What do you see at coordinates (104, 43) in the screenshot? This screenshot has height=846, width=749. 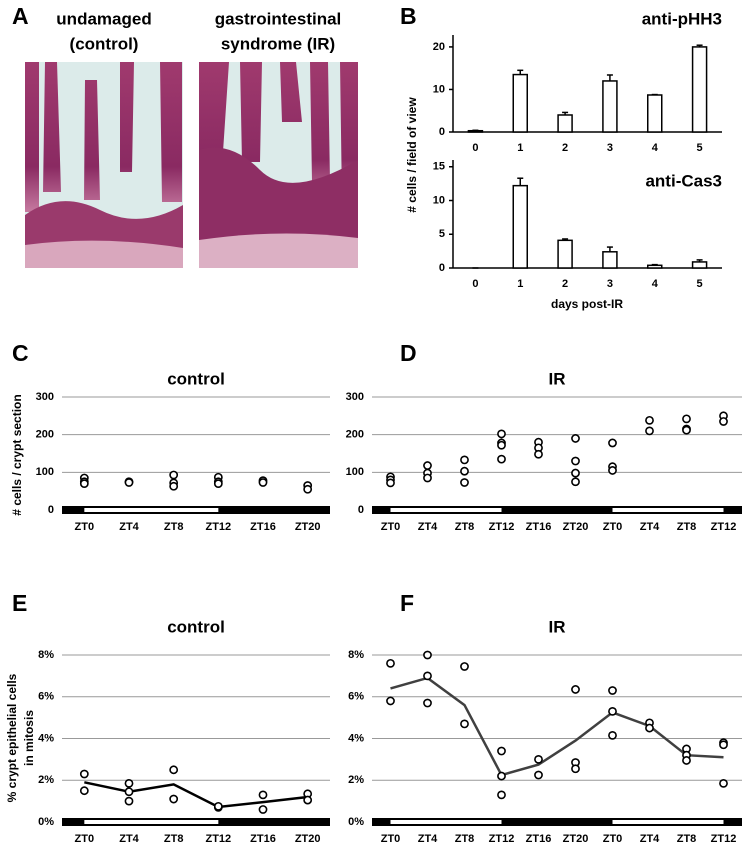 I see `image-caption: (control)` at bounding box center [104, 43].